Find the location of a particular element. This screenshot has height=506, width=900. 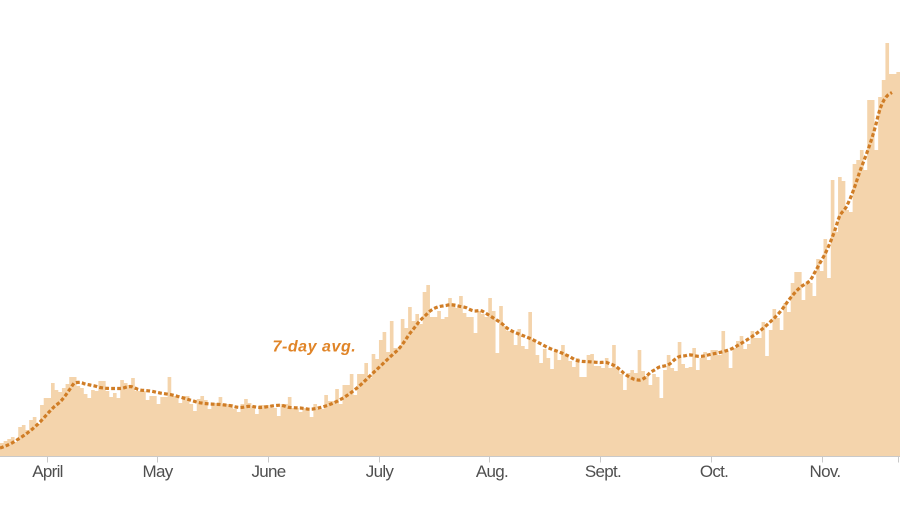

svg-text: Oct. is located at coordinates (714, 471).